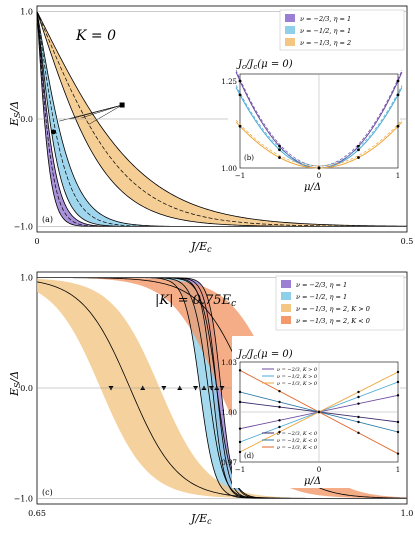  What do you see at coordinates (297, 434) in the screenshot?
I see `d-legend-bottom-label-0: ν = −2/3, K < 0` at bounding box center [297, 434].